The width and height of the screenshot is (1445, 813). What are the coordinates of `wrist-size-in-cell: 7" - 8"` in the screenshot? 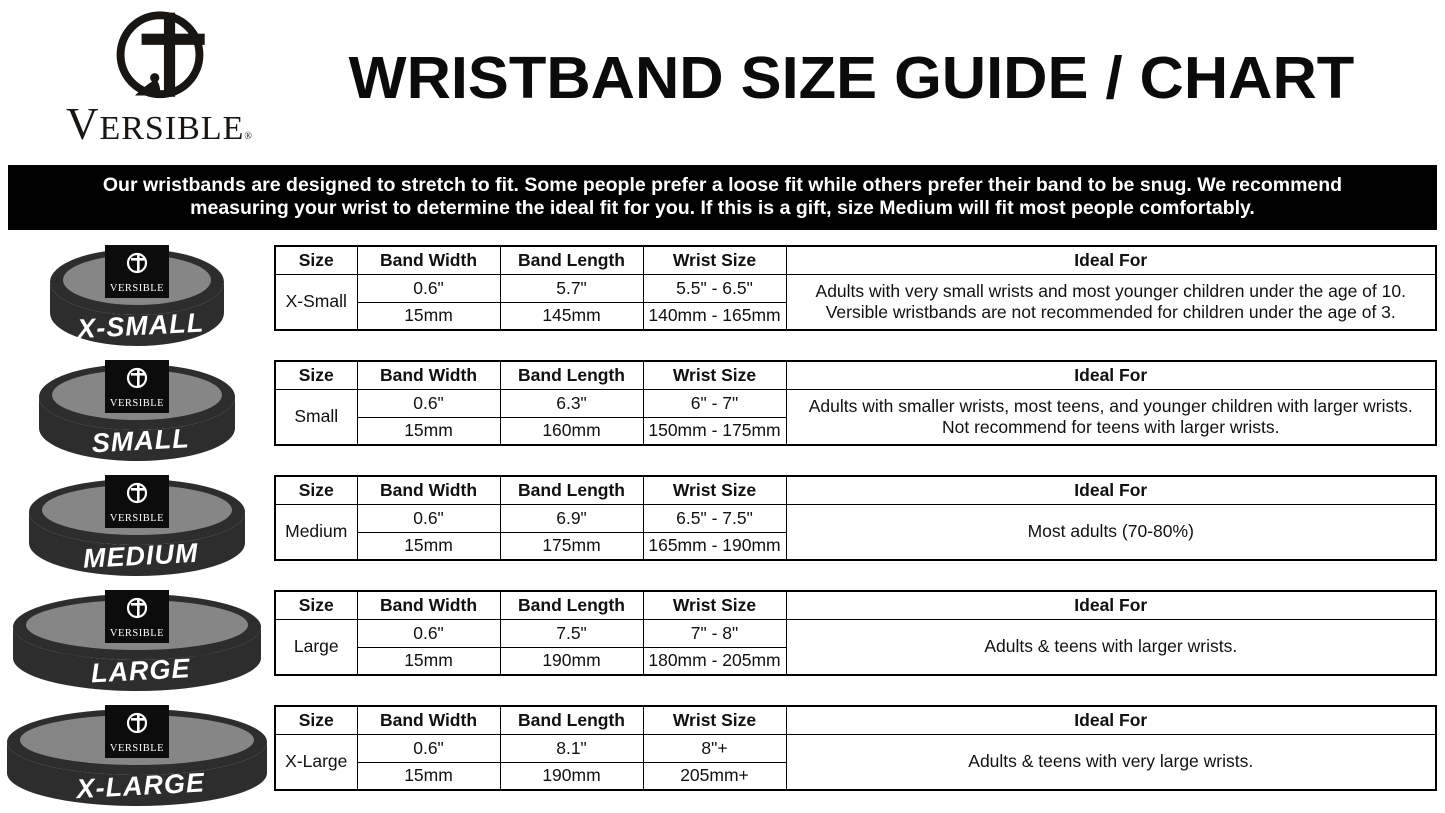 It's located at (714, 633).